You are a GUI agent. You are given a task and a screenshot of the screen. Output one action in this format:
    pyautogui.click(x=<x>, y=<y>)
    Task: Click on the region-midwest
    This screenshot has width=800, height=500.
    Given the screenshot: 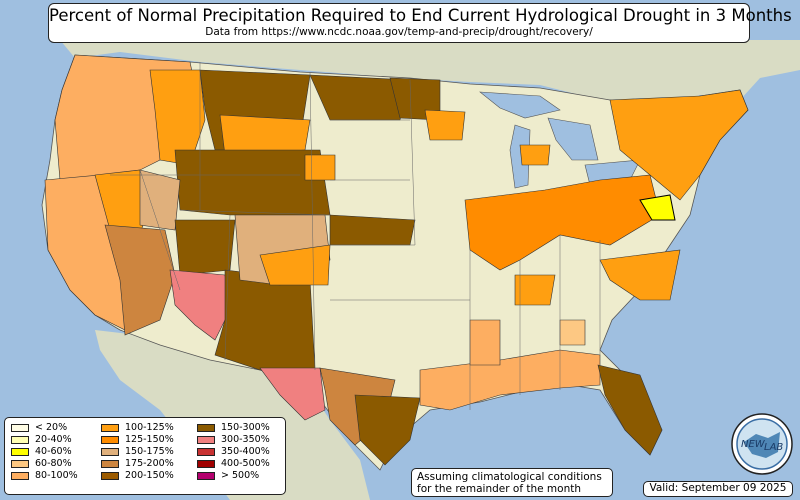 What is the action you would take?
    pyautogui.click(x=562, y=222)
    